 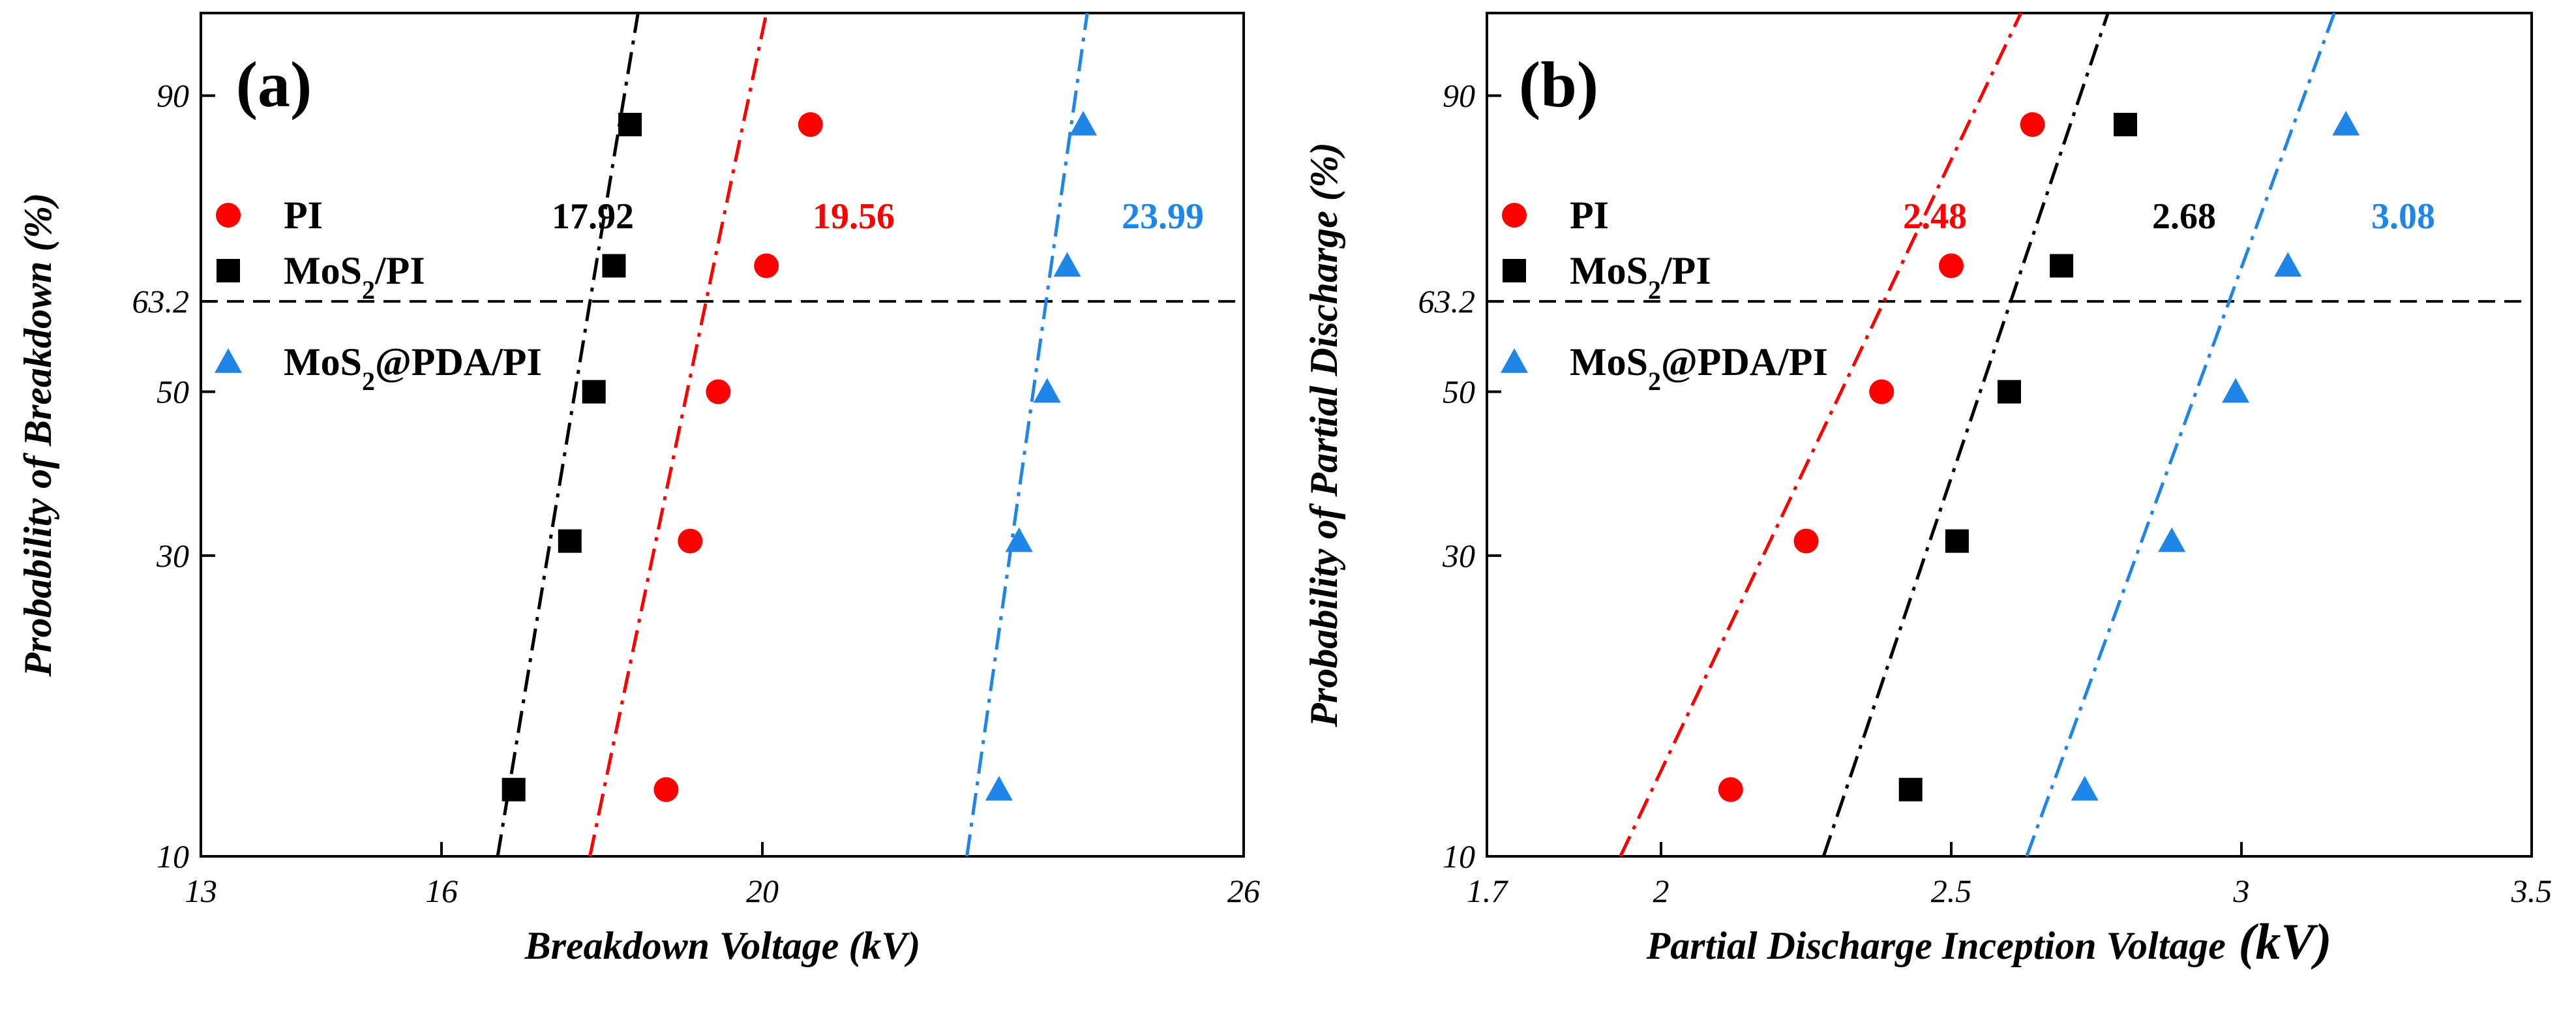 What do you see at coordinates (1243, 891) in the screenshot?
I see `x-tick-label: 26` at bounding box center [1243, 891].